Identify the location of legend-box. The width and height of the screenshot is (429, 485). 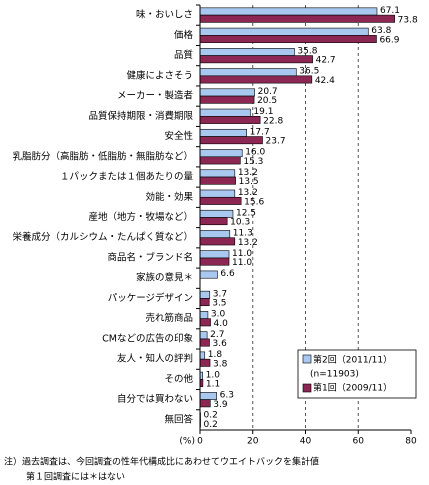
(357, 374).